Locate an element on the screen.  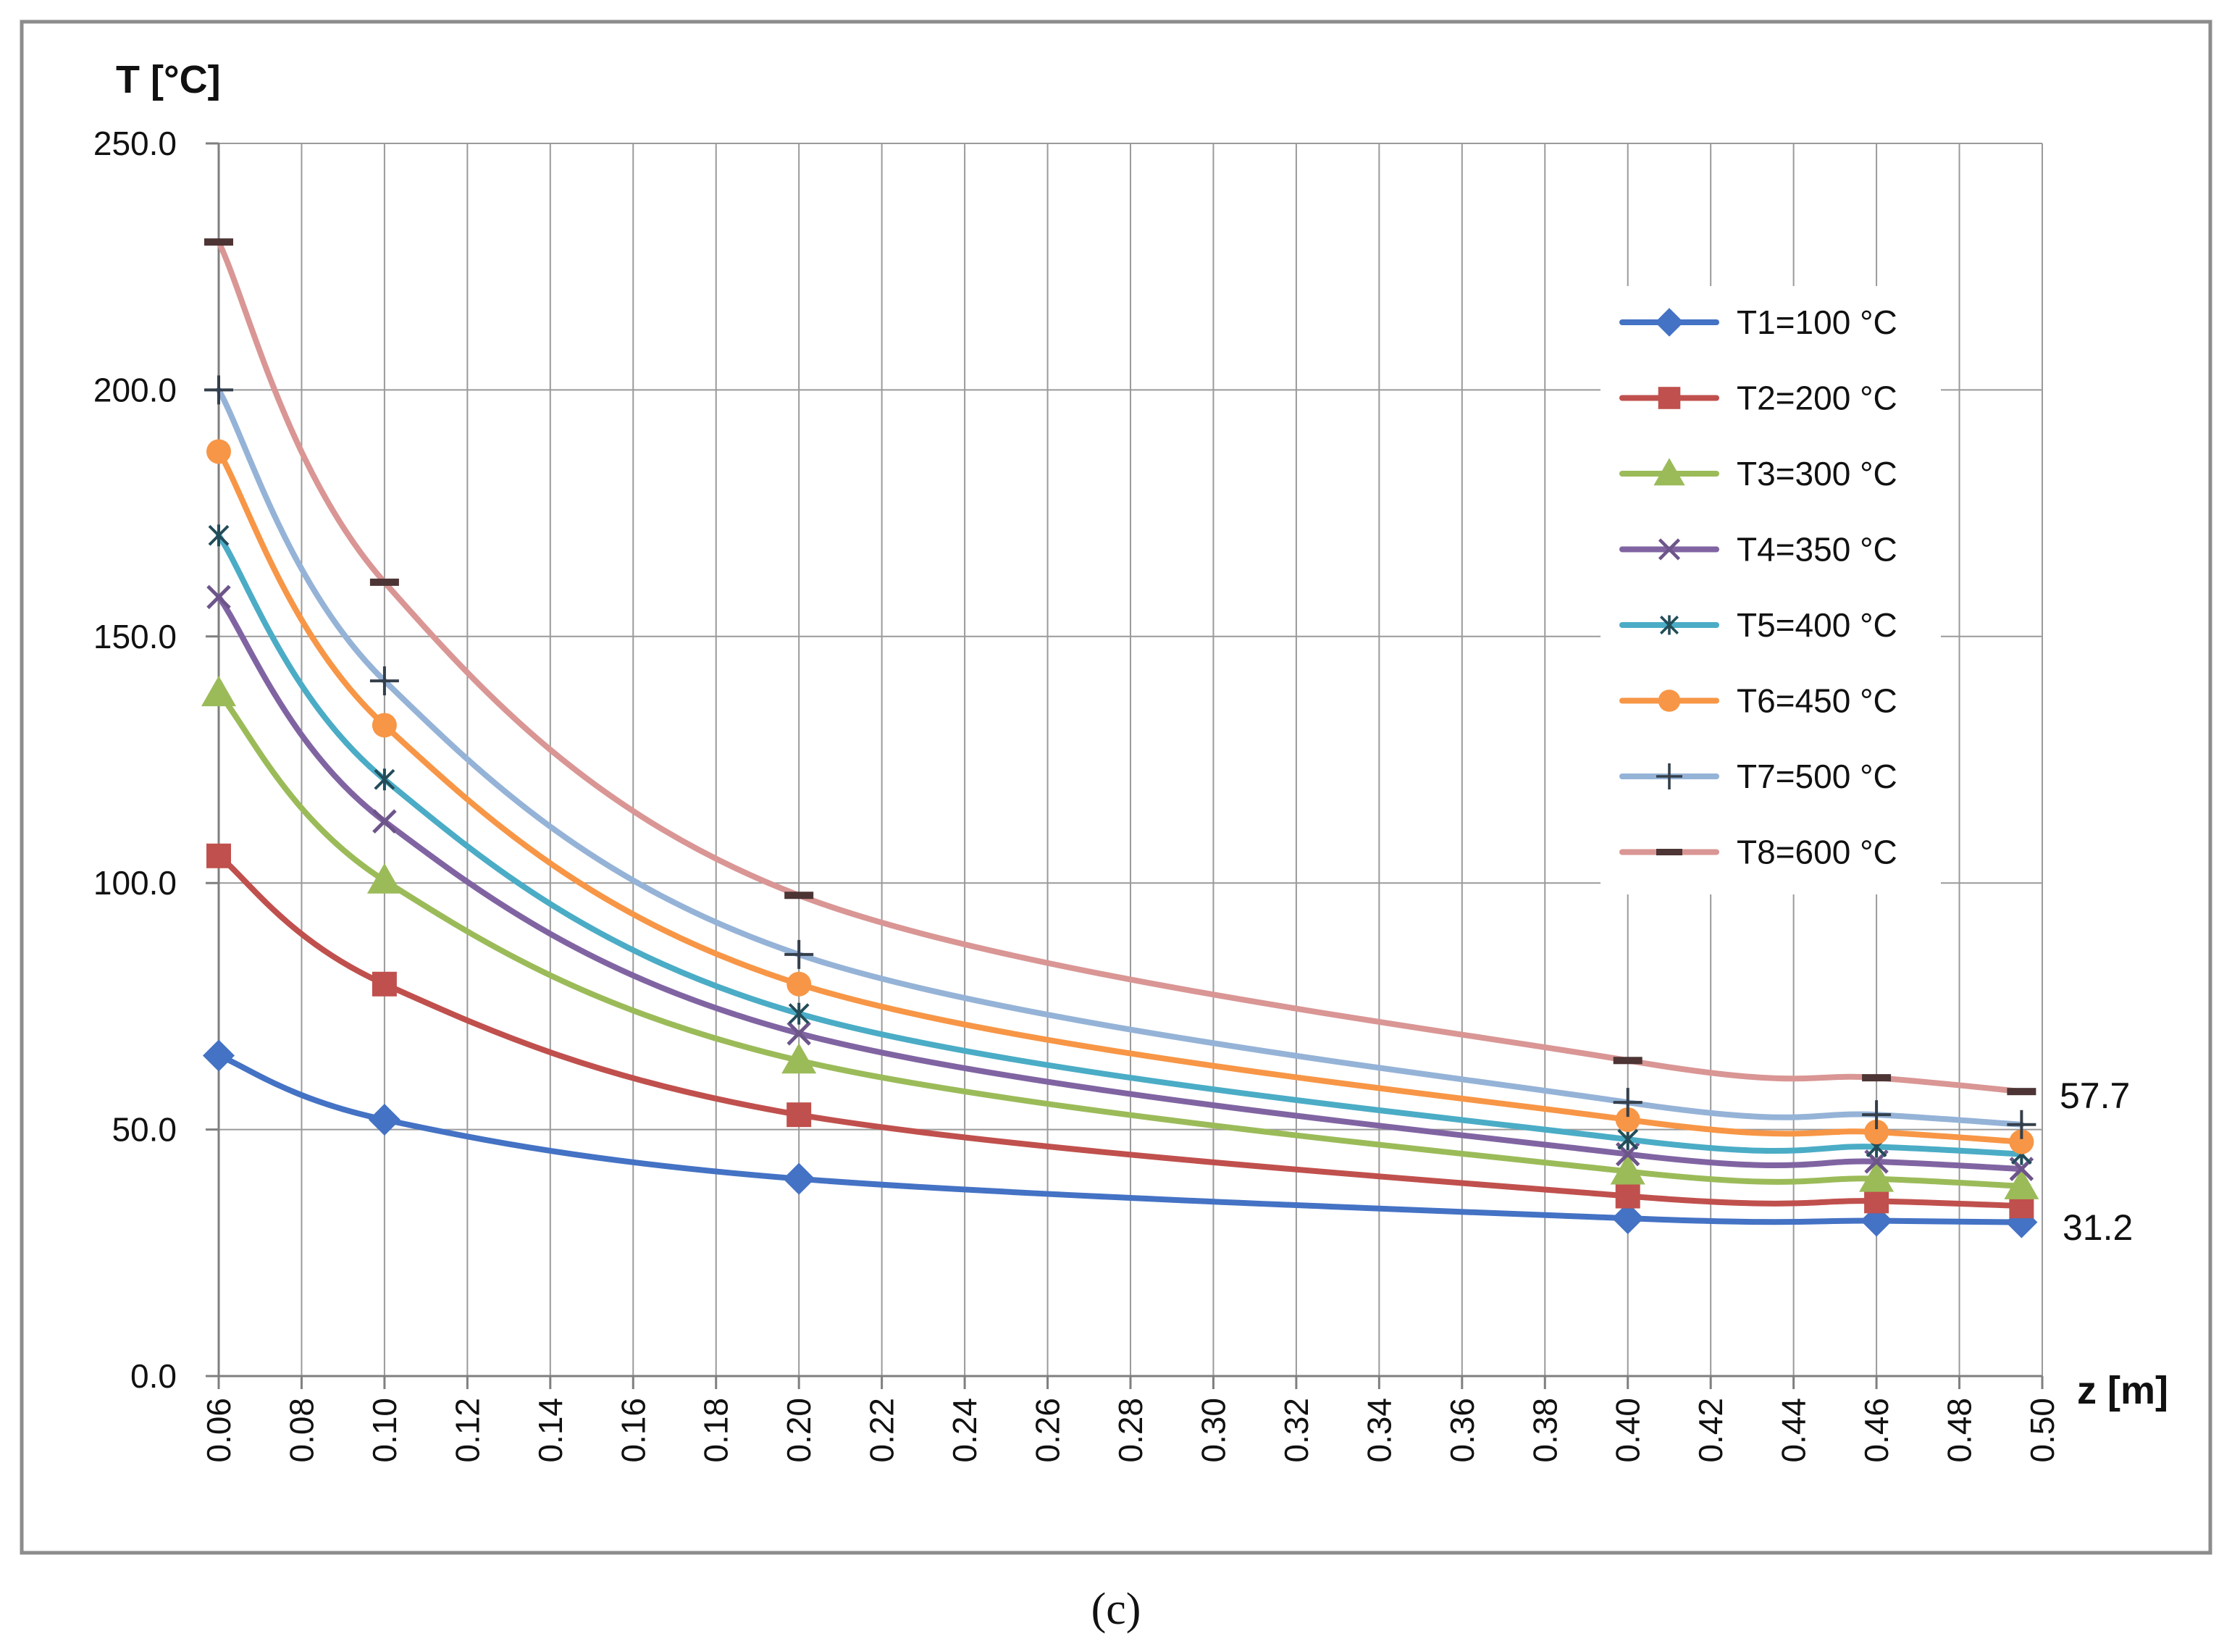
legend-label: T3=300 °C is located at coordinates (1817, 473).